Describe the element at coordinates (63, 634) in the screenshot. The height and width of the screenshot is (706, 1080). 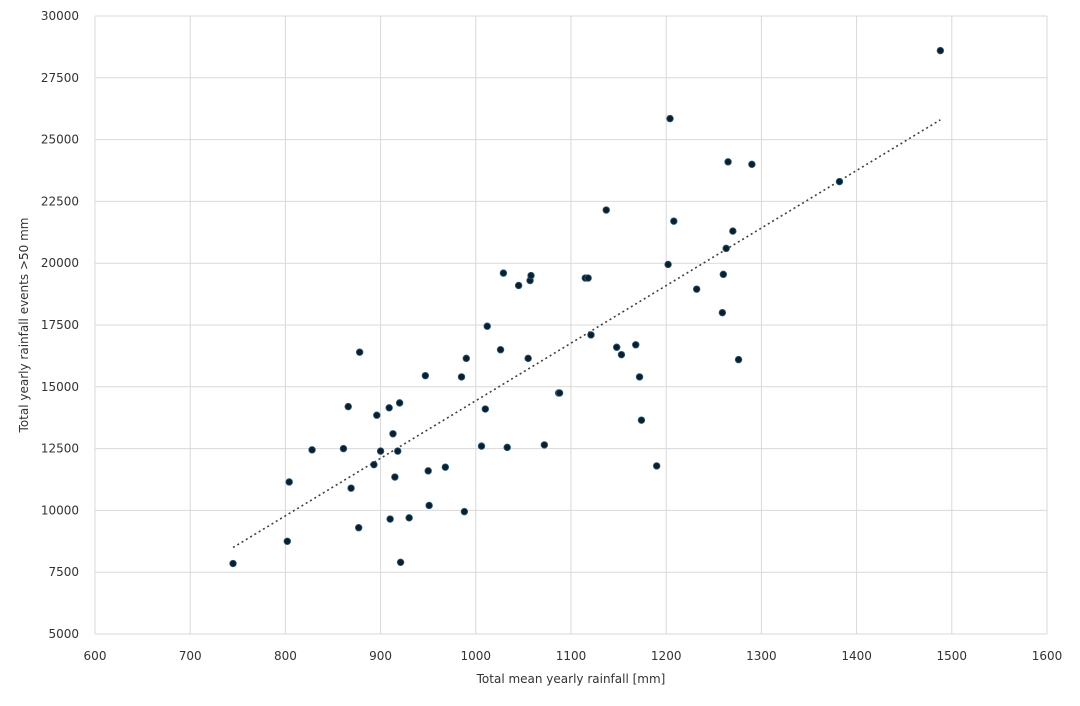
I see `y-tick-label: 5000` at that location.